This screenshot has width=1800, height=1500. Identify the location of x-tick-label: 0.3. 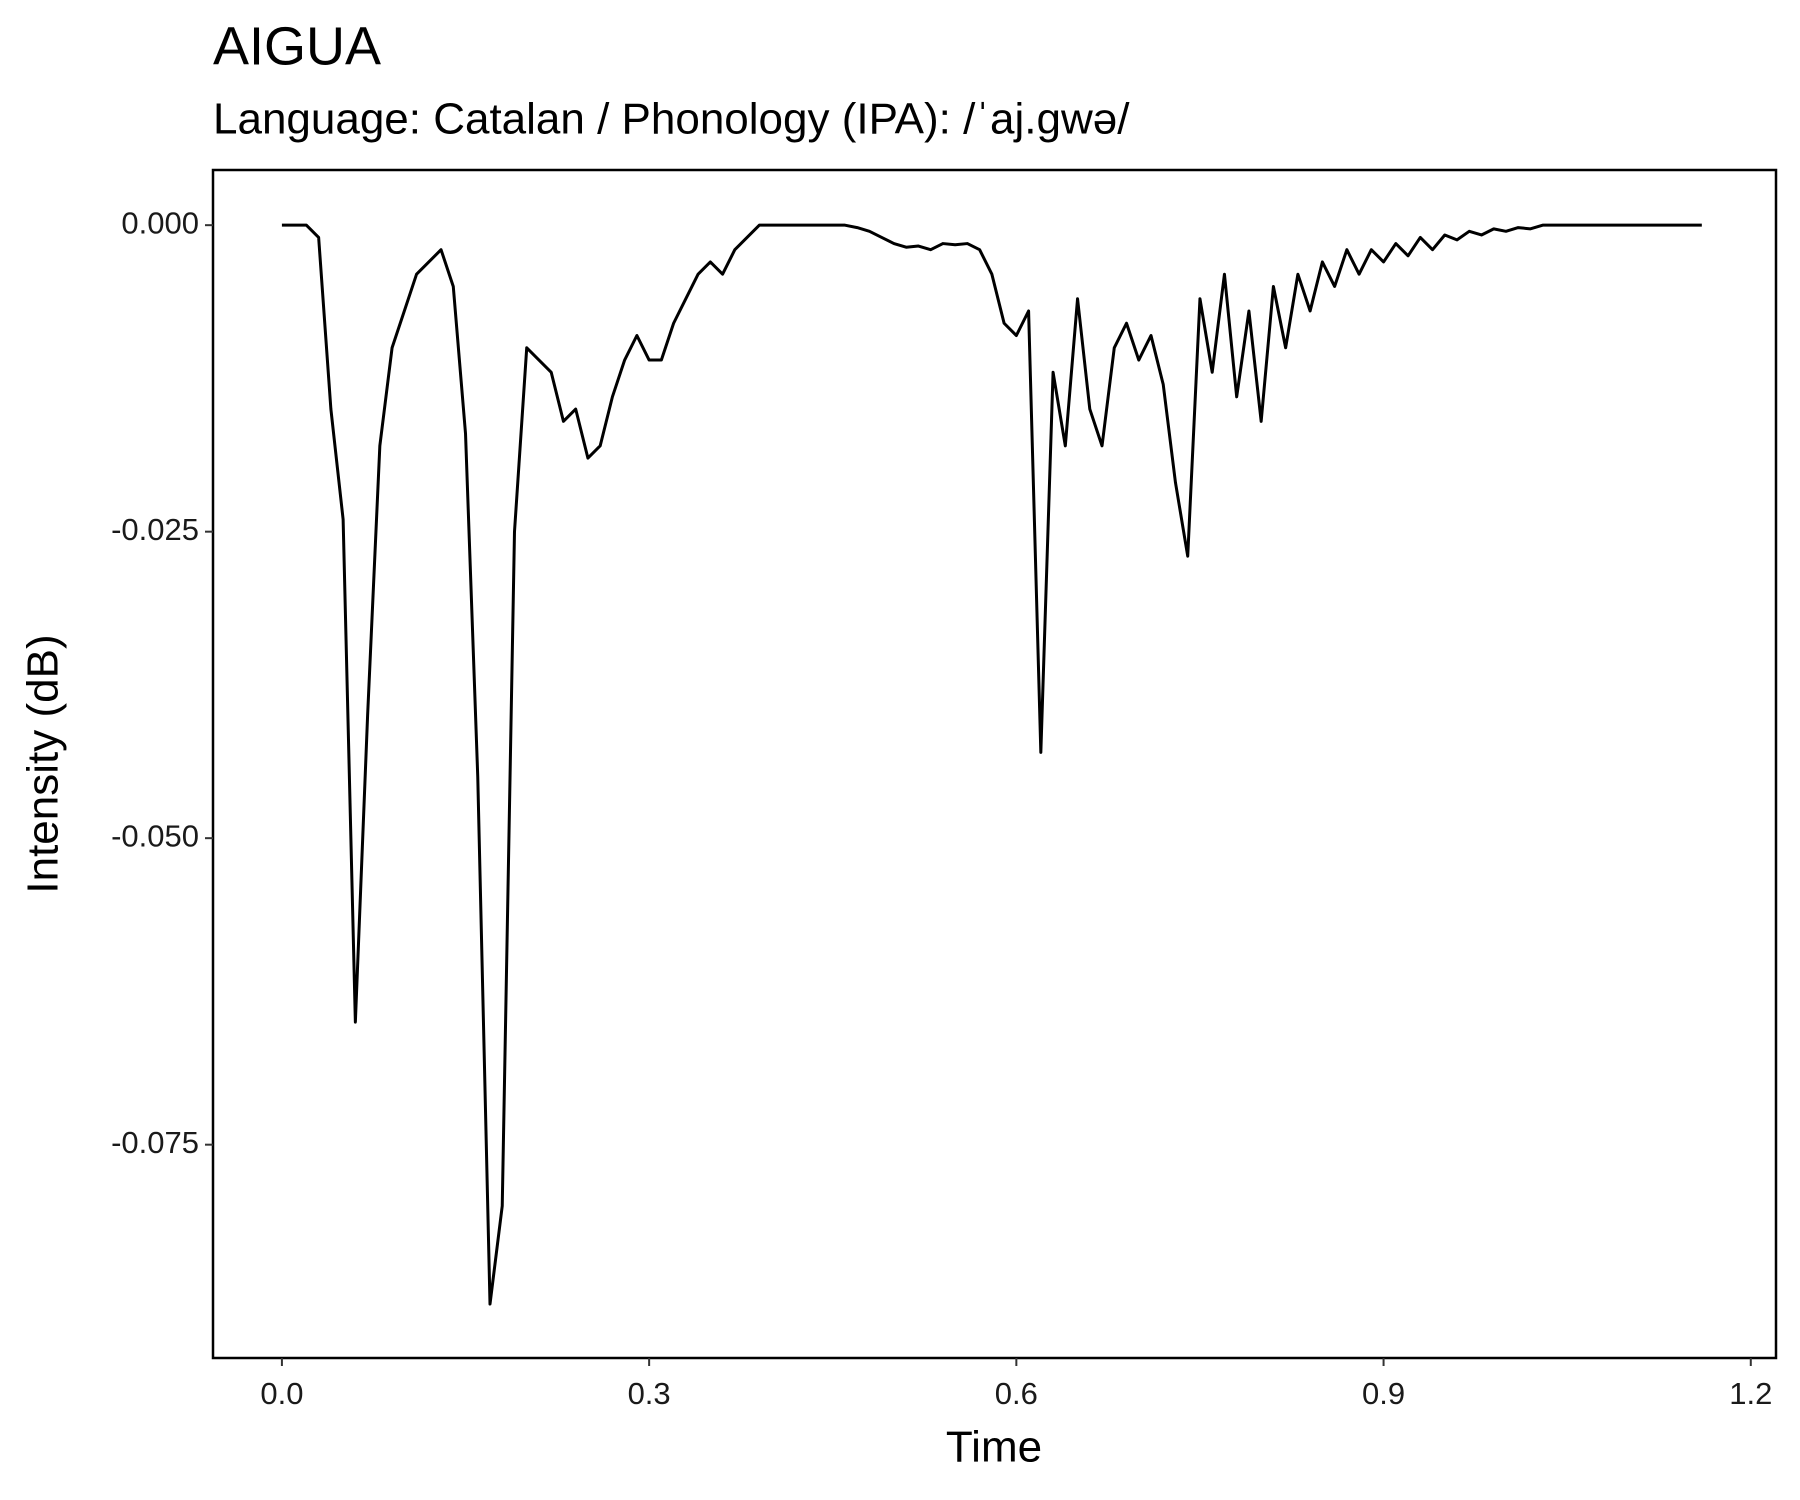
(649, 1393).